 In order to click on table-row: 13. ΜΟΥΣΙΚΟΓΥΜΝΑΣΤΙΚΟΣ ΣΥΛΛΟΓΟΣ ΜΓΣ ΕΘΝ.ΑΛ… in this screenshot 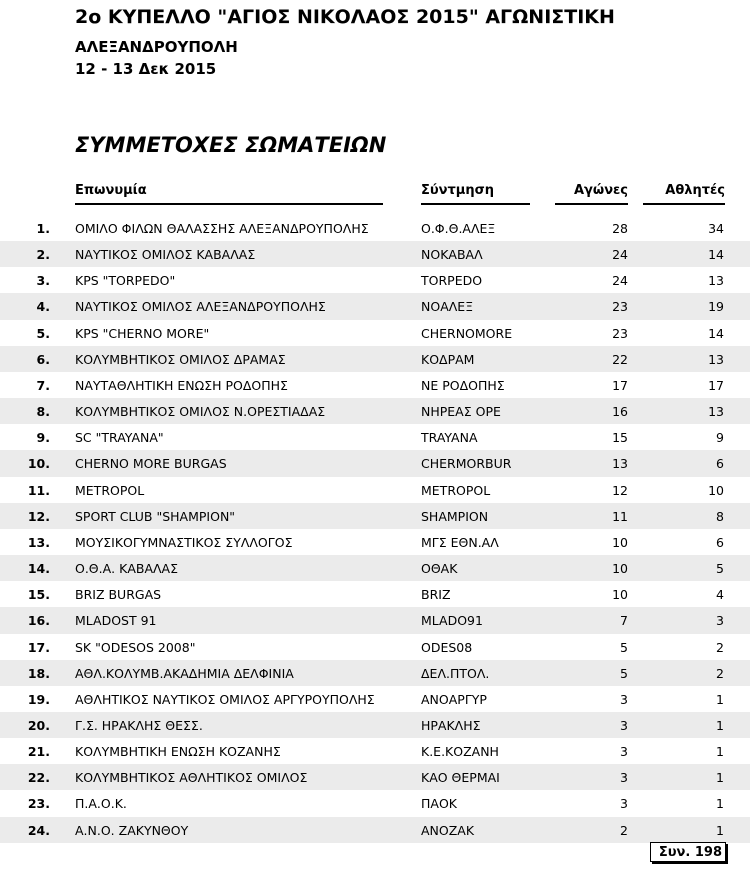, I will do `click(375, 542)`.